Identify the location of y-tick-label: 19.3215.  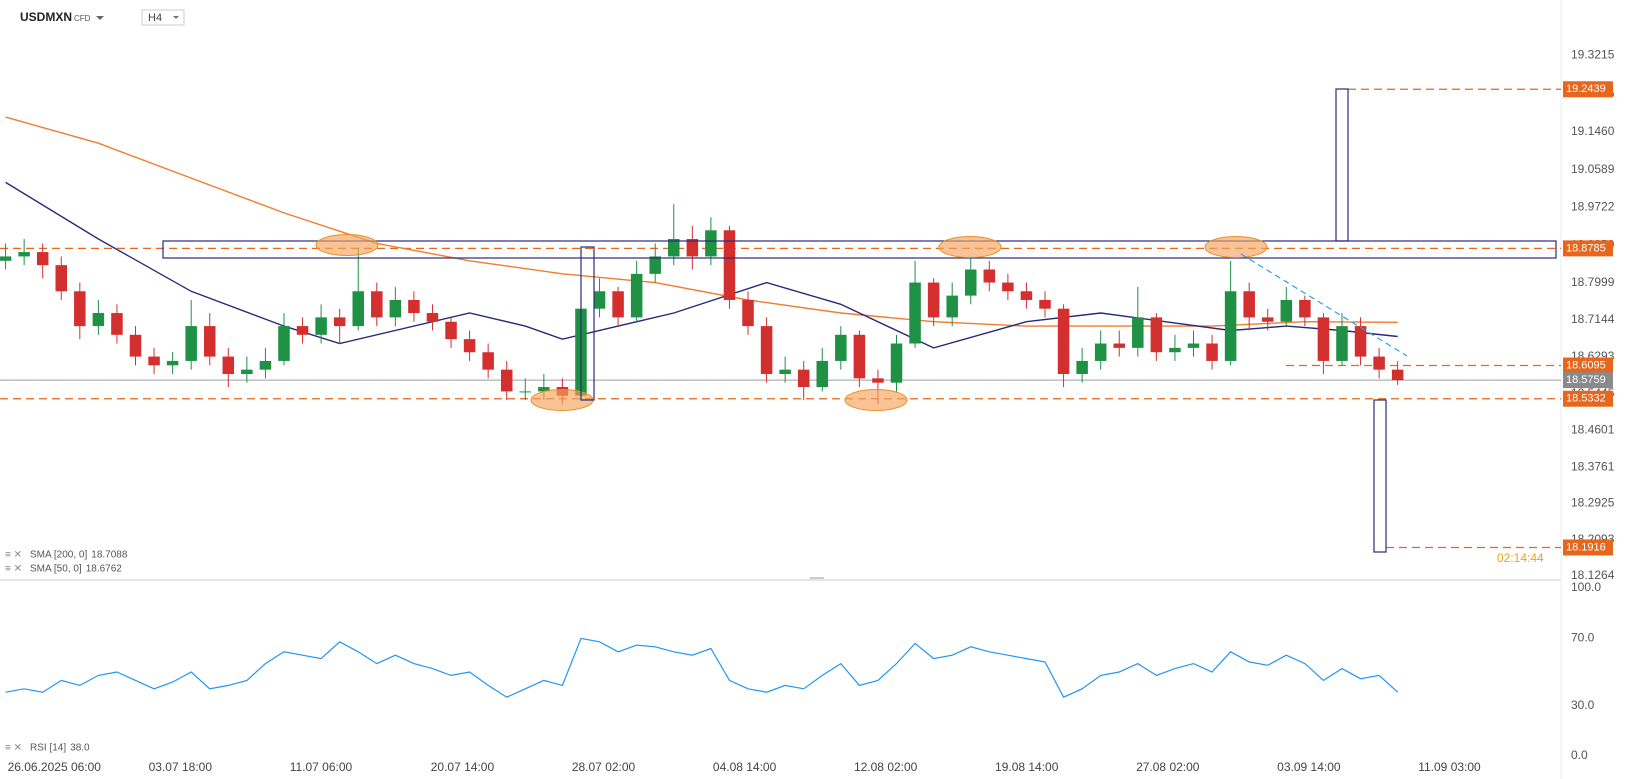
(1593, 55).